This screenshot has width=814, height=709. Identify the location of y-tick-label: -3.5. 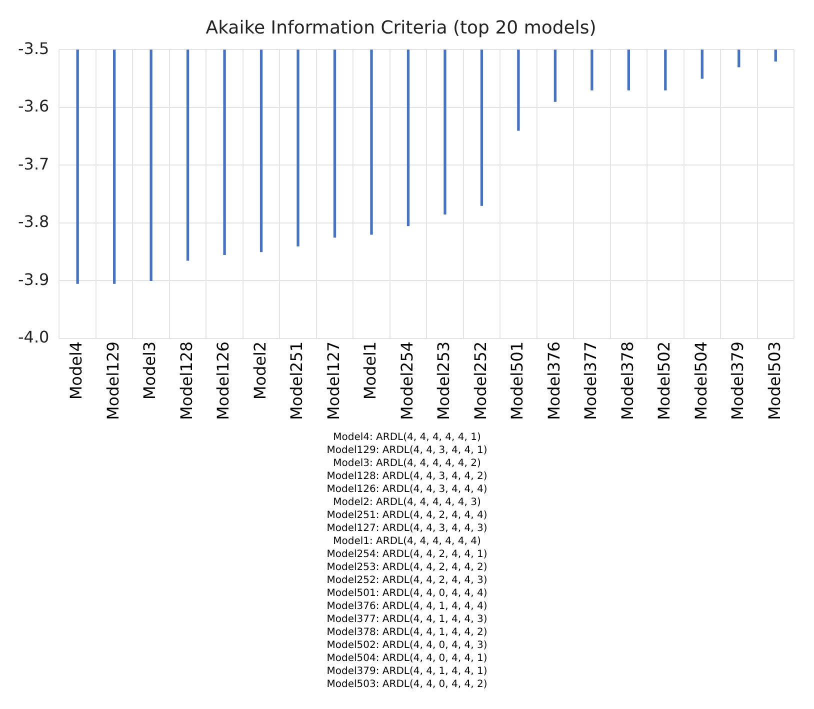
(34, 48).